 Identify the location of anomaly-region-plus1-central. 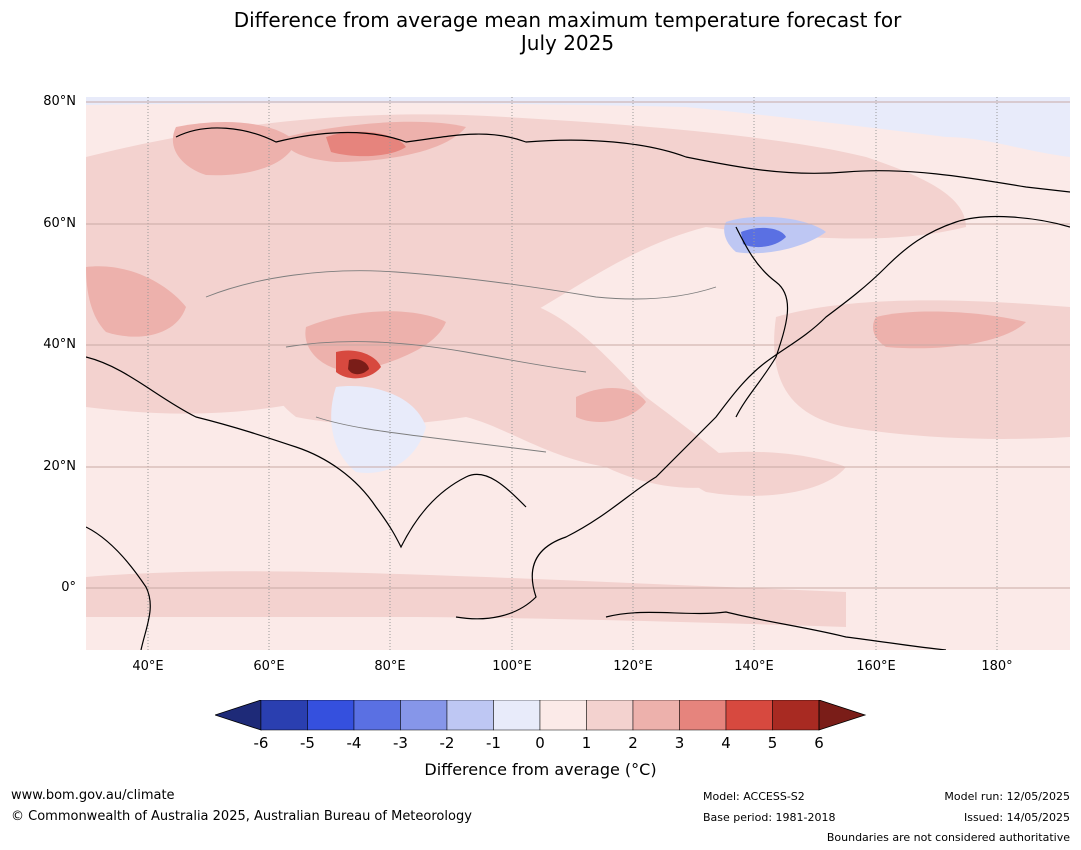
(501, 383).